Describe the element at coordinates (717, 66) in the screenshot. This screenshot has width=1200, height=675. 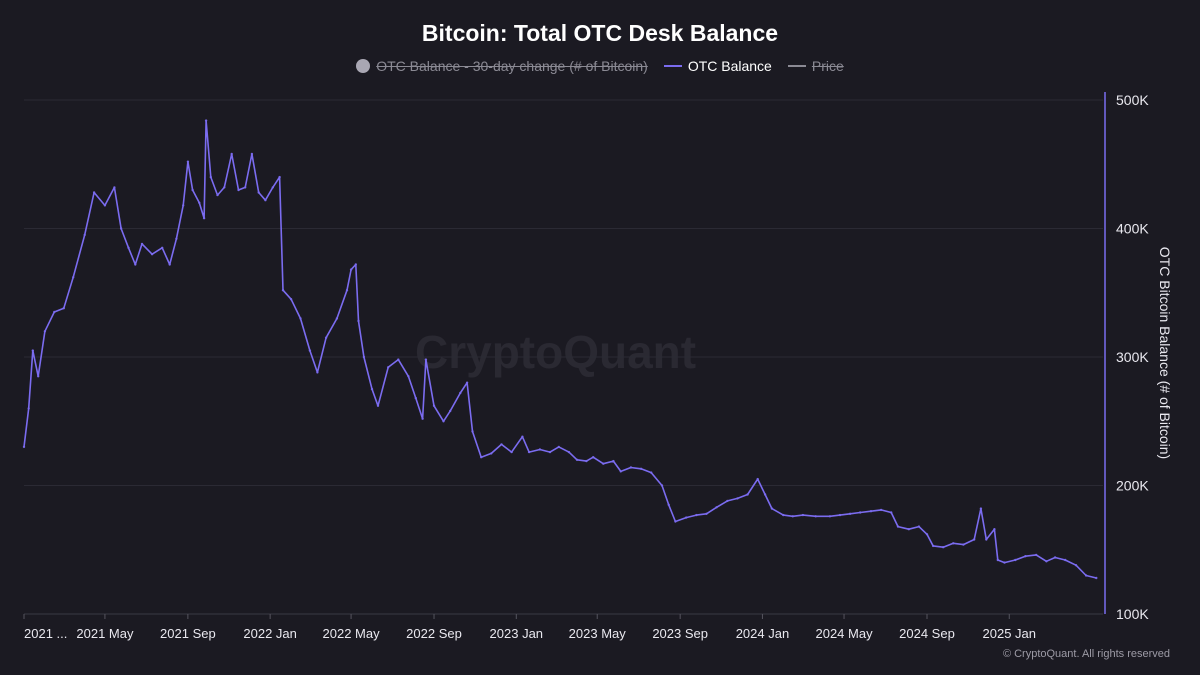
I see `legend-item-otc-balance: OTC Balance` at that location.